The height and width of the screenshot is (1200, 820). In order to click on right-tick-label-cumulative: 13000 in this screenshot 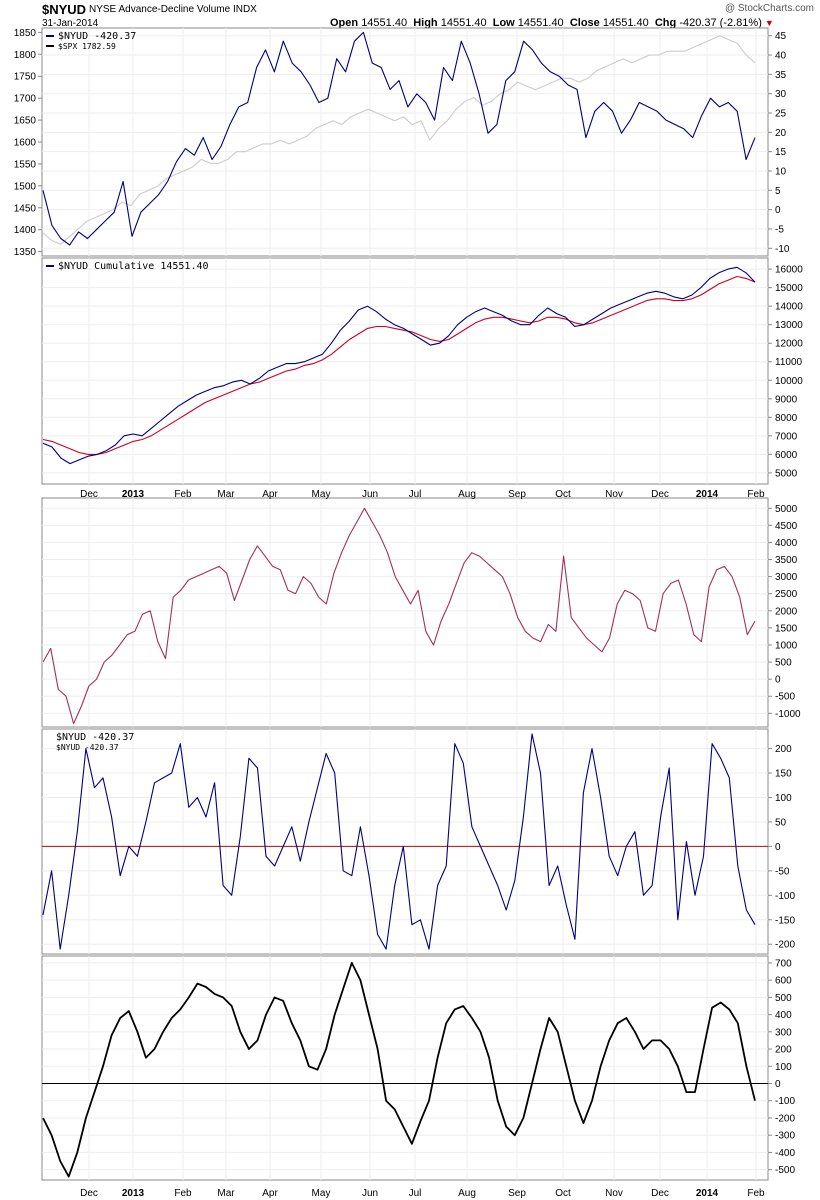, I will do `click(789, 325)`.